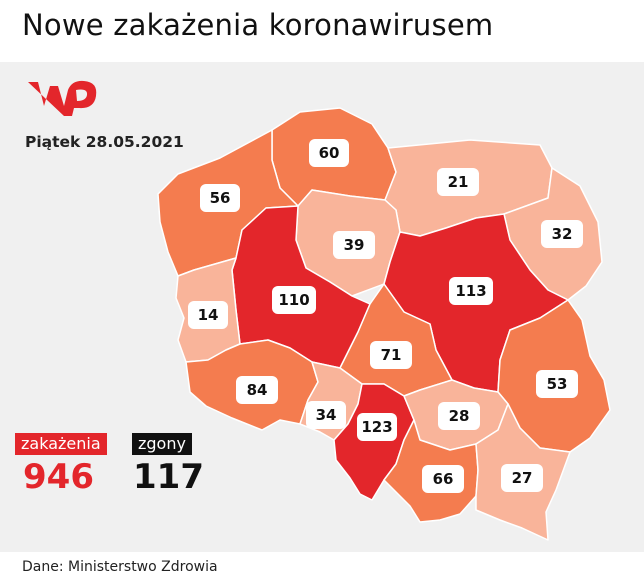  What do you see at coordinates (443, 479) in the screenshot?
I see `region-label-malopolskie: 66` at bounding box center [443, 479].